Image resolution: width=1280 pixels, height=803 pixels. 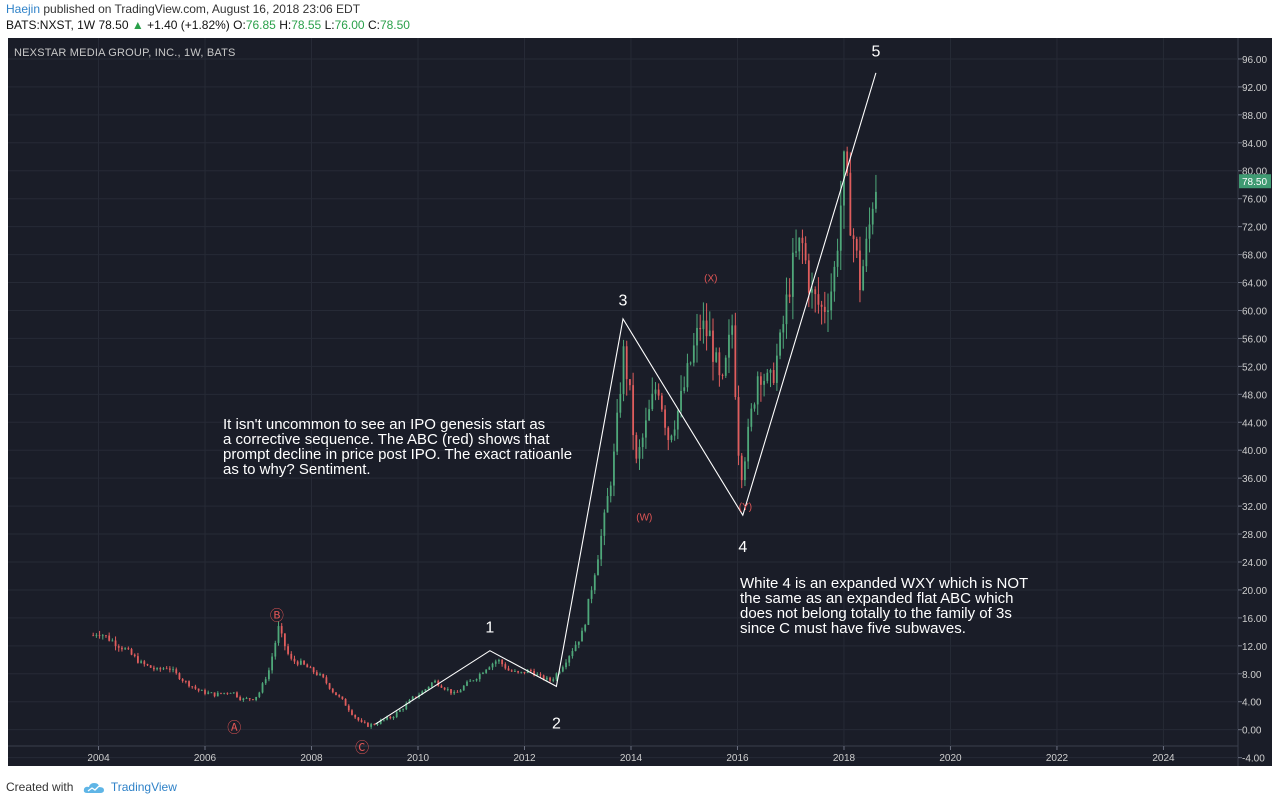 What do you see at coordinates (373, 25) in the screenshot?
I see `close-label: C:` at bounding box center [373, 25].